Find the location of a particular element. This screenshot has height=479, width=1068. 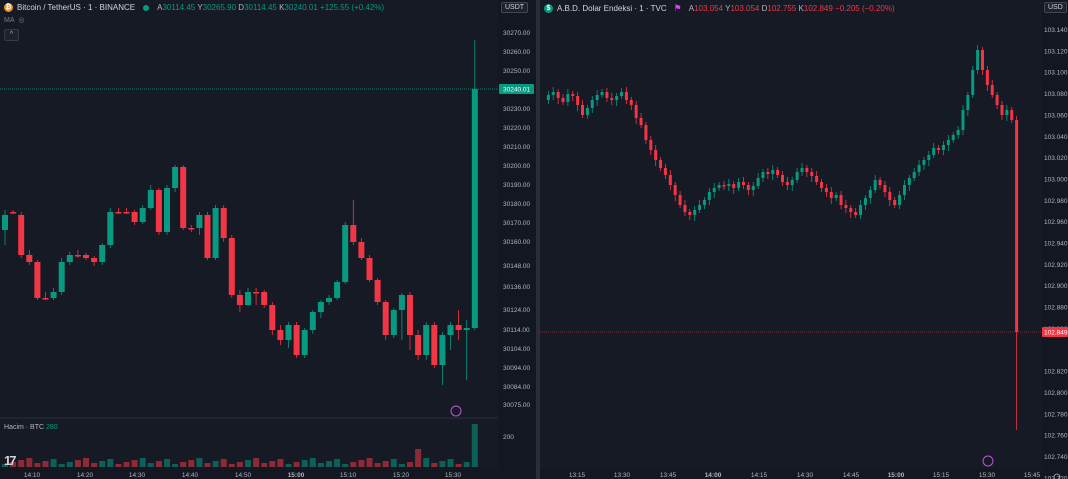

ma-label: MA is located at coordinates (9, 20).